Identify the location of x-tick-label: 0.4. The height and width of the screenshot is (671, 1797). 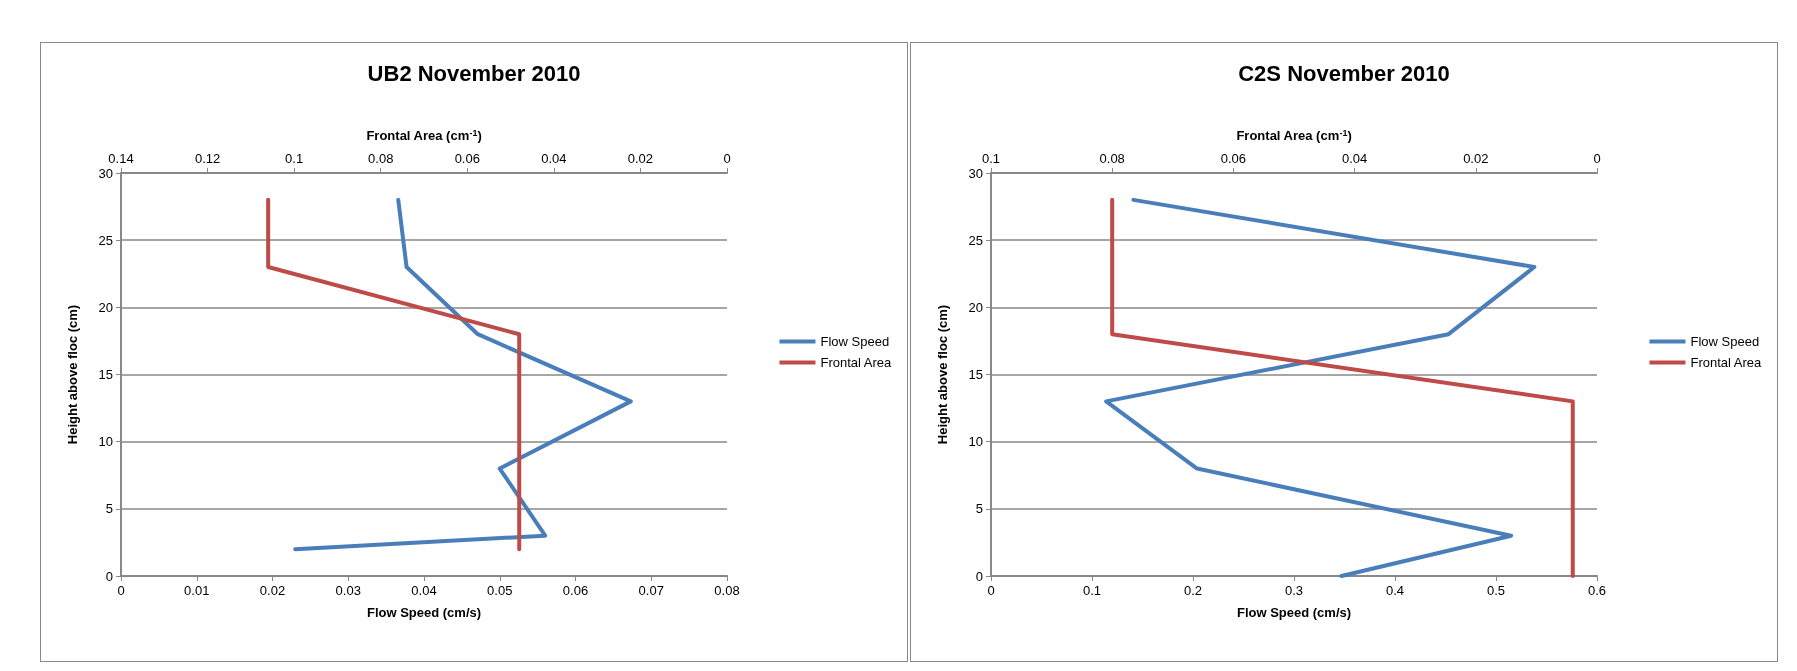
(1395, 590).